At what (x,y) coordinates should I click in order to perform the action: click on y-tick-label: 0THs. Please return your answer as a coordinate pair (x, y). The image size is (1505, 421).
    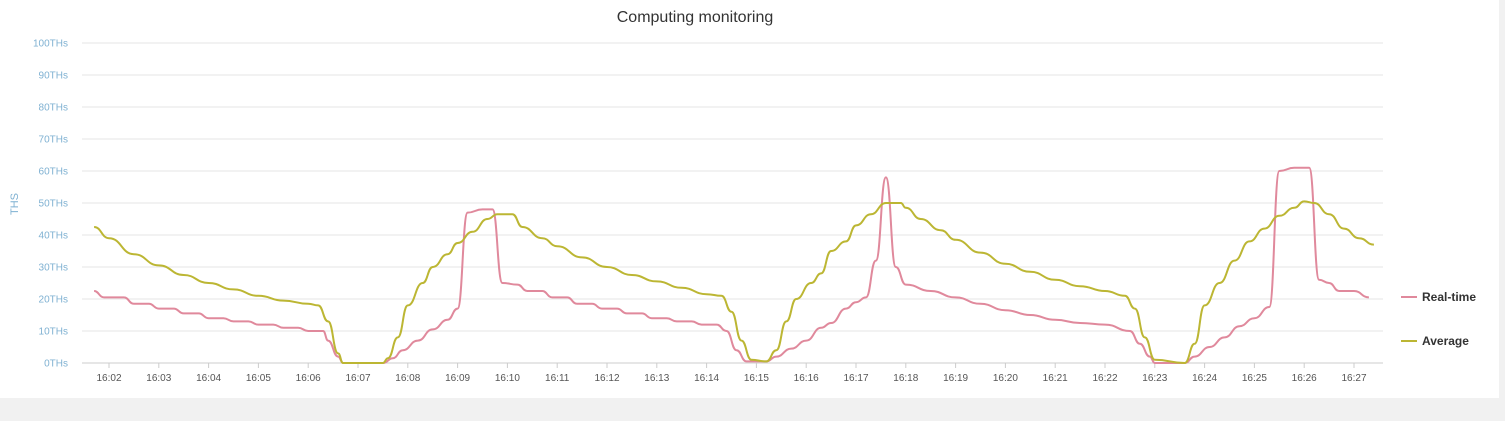
    Looking at the image, I should click on (56, 364).